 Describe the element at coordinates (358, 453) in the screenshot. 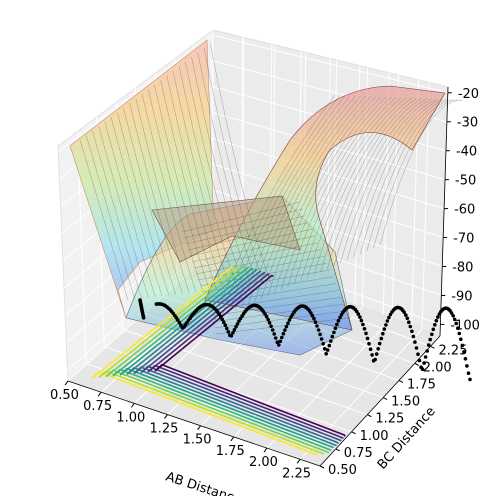

I see `y-tick-label: 0.75` at that location.